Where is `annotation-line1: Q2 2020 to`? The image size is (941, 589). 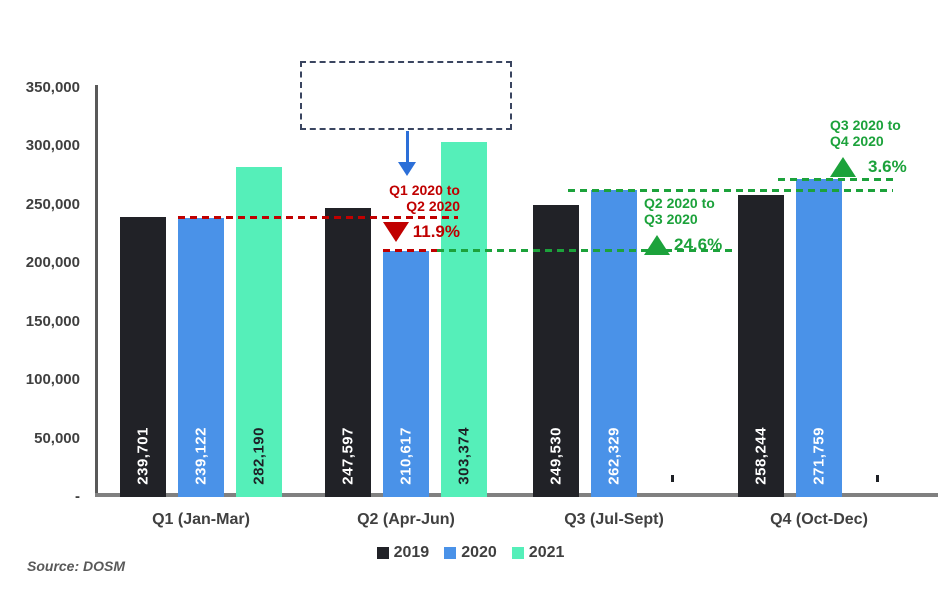 annotation-line1: Q2 2020 to is located at coordinates (679, 203).